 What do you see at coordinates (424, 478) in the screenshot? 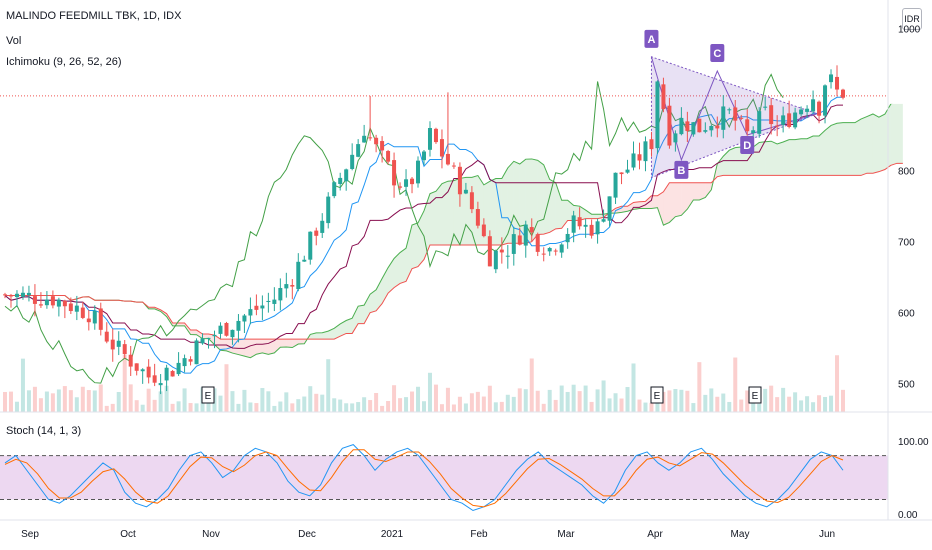
I see `stoch-d-line` at bounding box center [424, 478].